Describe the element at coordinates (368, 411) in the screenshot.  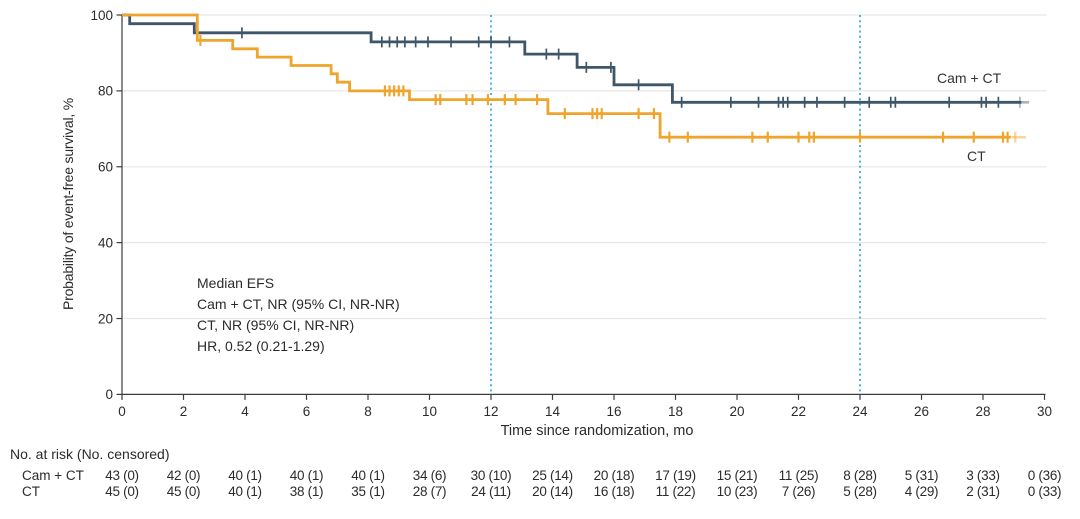
I see `x-tick-label: 8` at that location.